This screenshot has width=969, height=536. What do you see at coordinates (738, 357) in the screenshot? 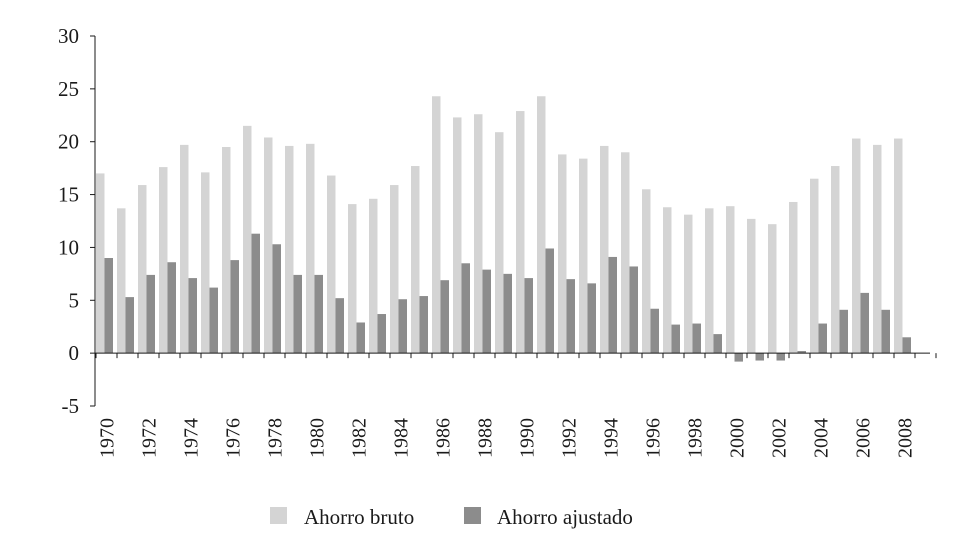
I see `bar-ahorro-ajustado-2000` at bounding box center [738, 357].